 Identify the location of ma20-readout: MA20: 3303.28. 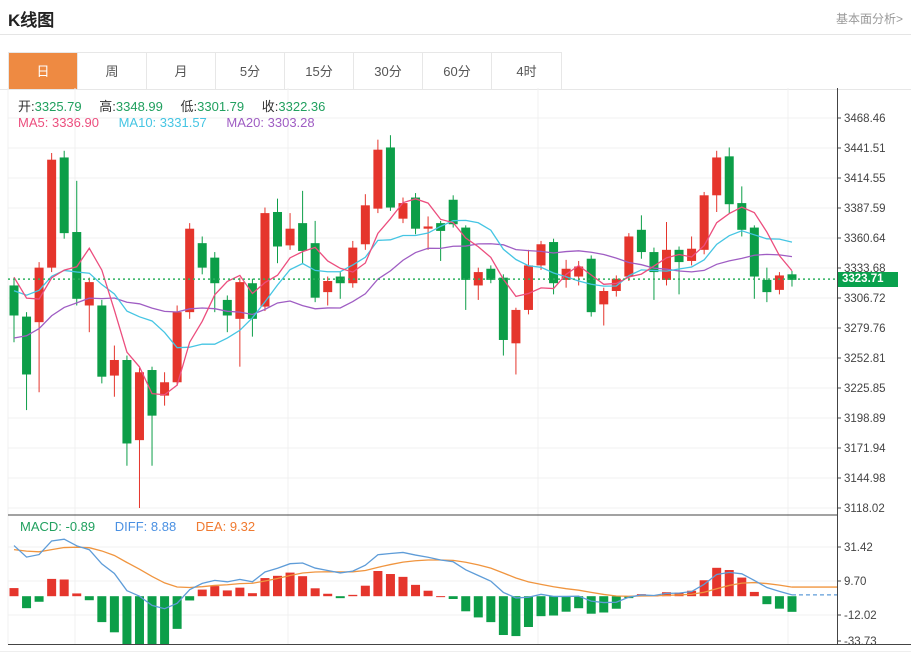
(270, 122).